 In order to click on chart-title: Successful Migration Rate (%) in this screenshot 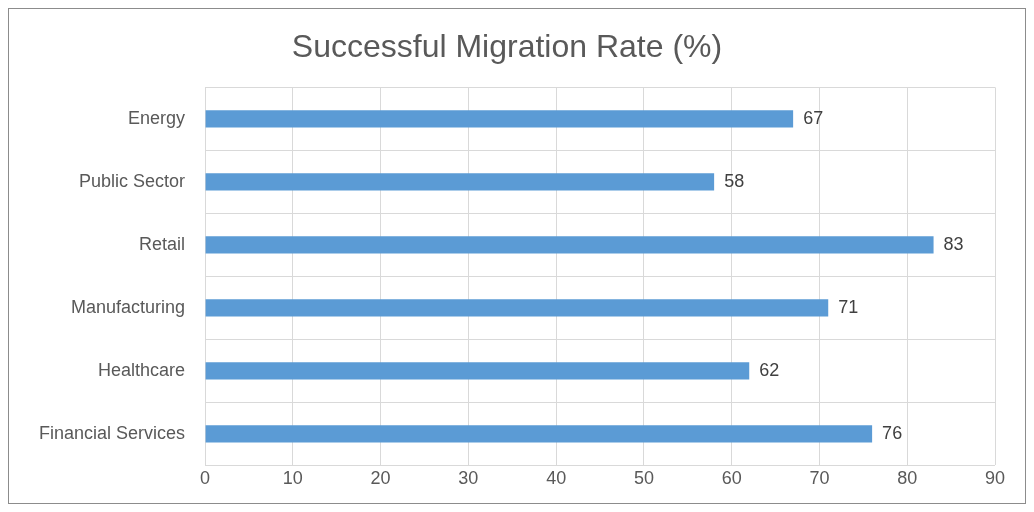, I will do `click(507, 46)`.